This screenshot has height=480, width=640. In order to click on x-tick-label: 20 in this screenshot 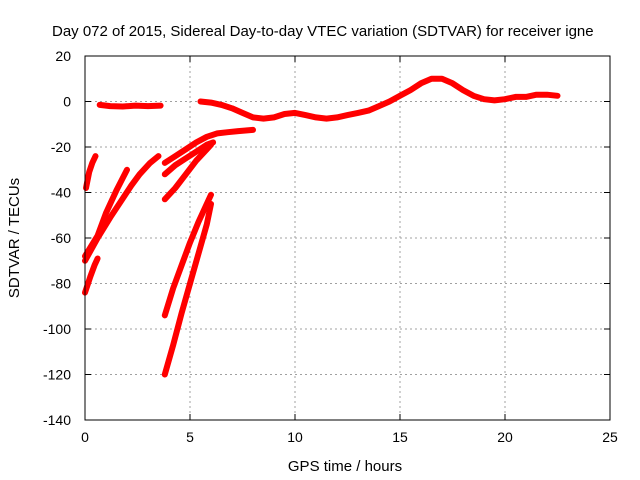, I will do `click(505, 437)`.